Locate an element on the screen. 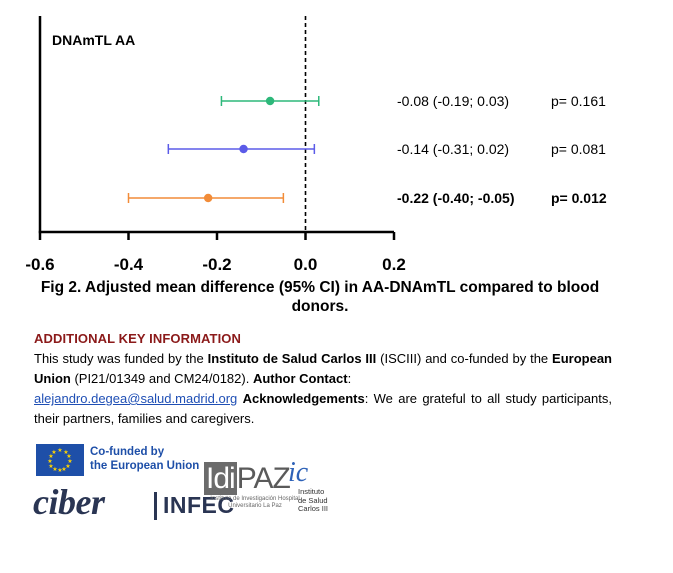 The image size is (673, 573). x-tick-label: -0.6 is located at coordinates (39, 264).